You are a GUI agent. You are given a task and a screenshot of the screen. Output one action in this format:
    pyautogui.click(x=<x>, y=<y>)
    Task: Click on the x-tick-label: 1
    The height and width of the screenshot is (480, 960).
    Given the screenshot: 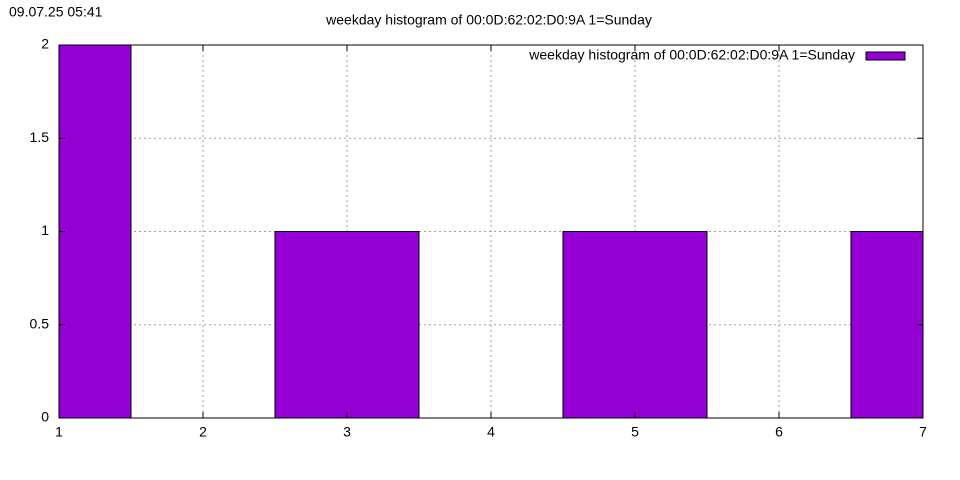 What is the action you would take?
    pyautogui.click(x=59, y=432)
    